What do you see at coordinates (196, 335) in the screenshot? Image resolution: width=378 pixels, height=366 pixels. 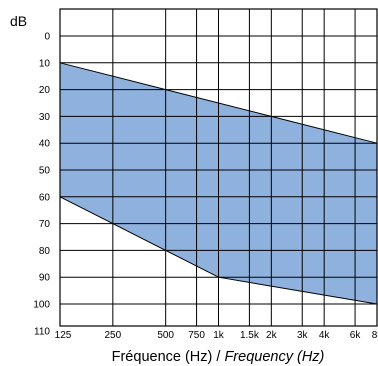 I see `x-tick-label: 750` at bounding box center [196, 335].